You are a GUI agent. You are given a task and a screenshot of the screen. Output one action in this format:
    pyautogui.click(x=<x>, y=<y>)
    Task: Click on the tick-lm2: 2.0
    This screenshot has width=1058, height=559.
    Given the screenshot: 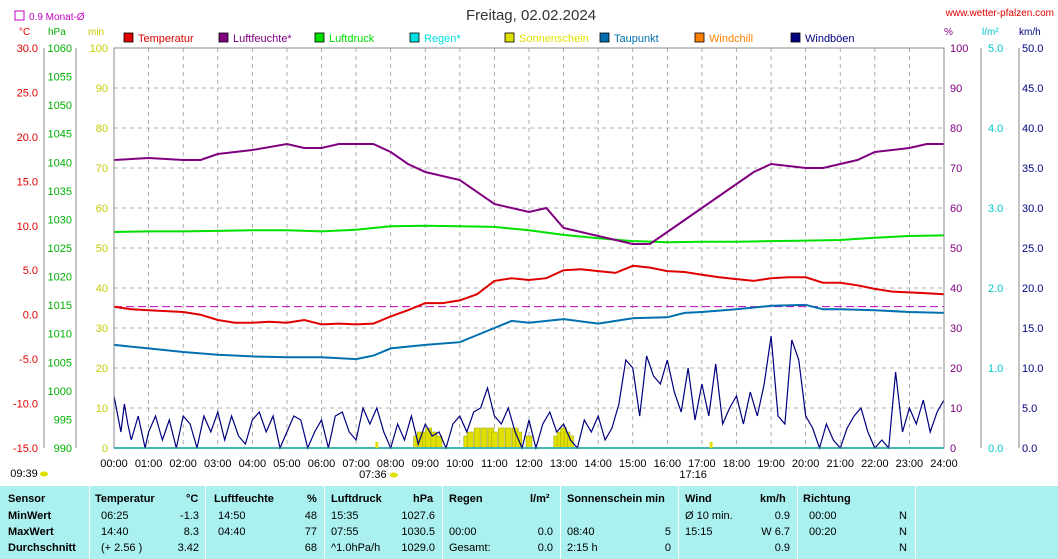 What is the action you would take?
    pyautogui.click(x=995, y=289)
    